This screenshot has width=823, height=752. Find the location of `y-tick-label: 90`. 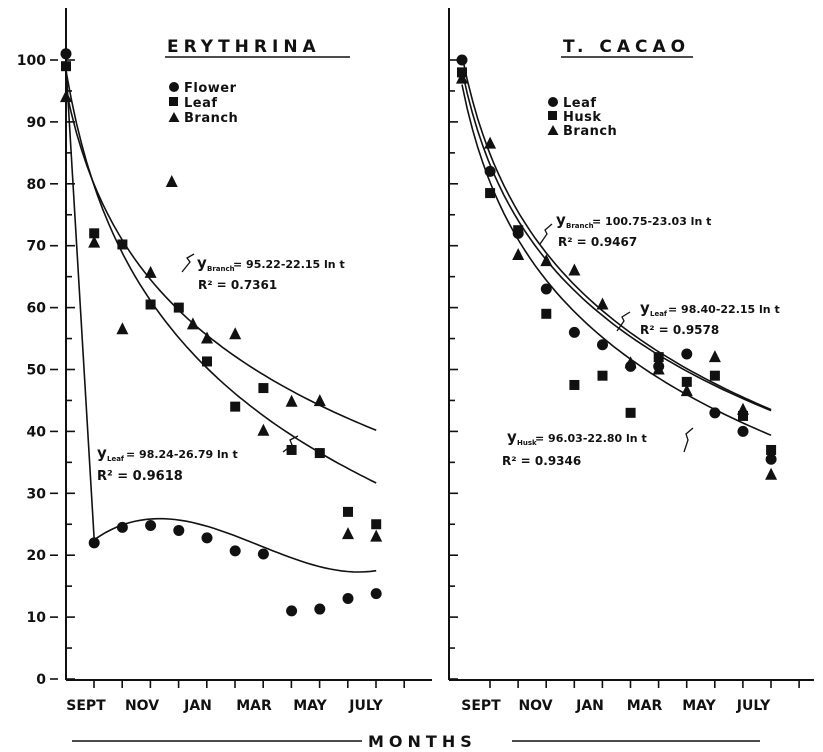

y-tick-label: 90 is located at coordinates (37, 123).